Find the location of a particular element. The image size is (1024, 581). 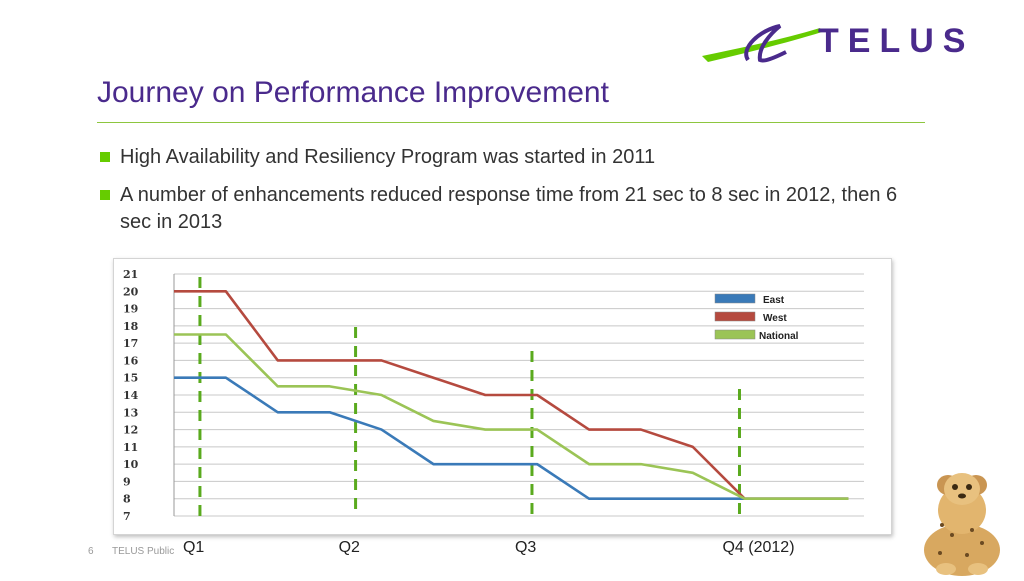

page-title: Journey on Performance Improvement is located at coordinates (353, 92).